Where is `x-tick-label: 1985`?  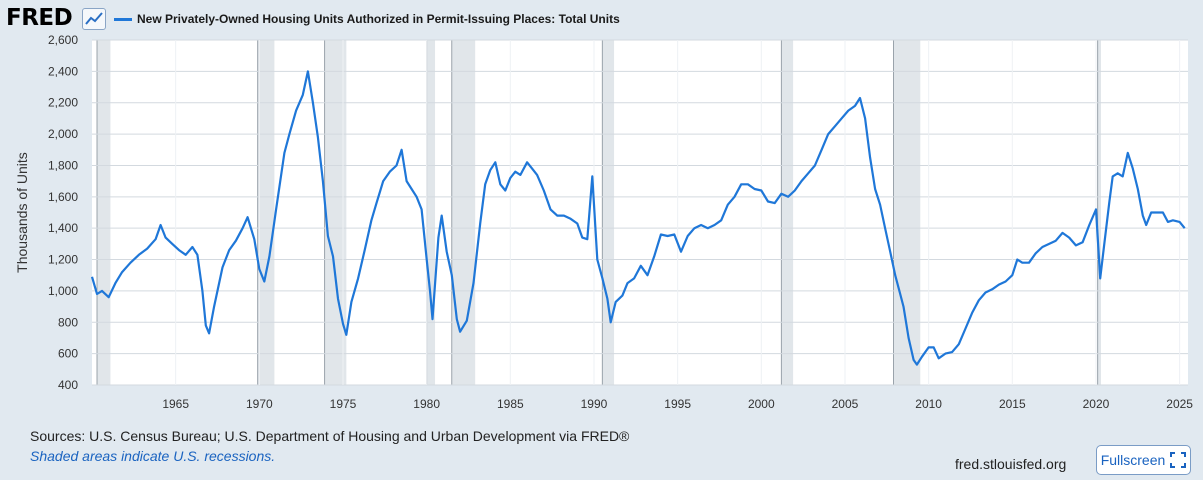 x-tick-label: 1985 is located at coordinates (510, 404).